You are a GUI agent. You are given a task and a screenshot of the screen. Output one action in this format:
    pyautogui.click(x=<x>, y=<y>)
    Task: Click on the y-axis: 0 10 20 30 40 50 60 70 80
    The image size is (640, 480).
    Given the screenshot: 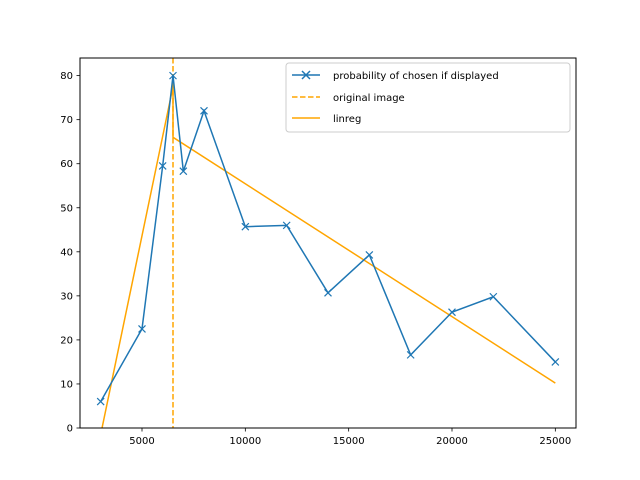 What is the action you would take?
    pyautogui.click(x=70, y=253)
    